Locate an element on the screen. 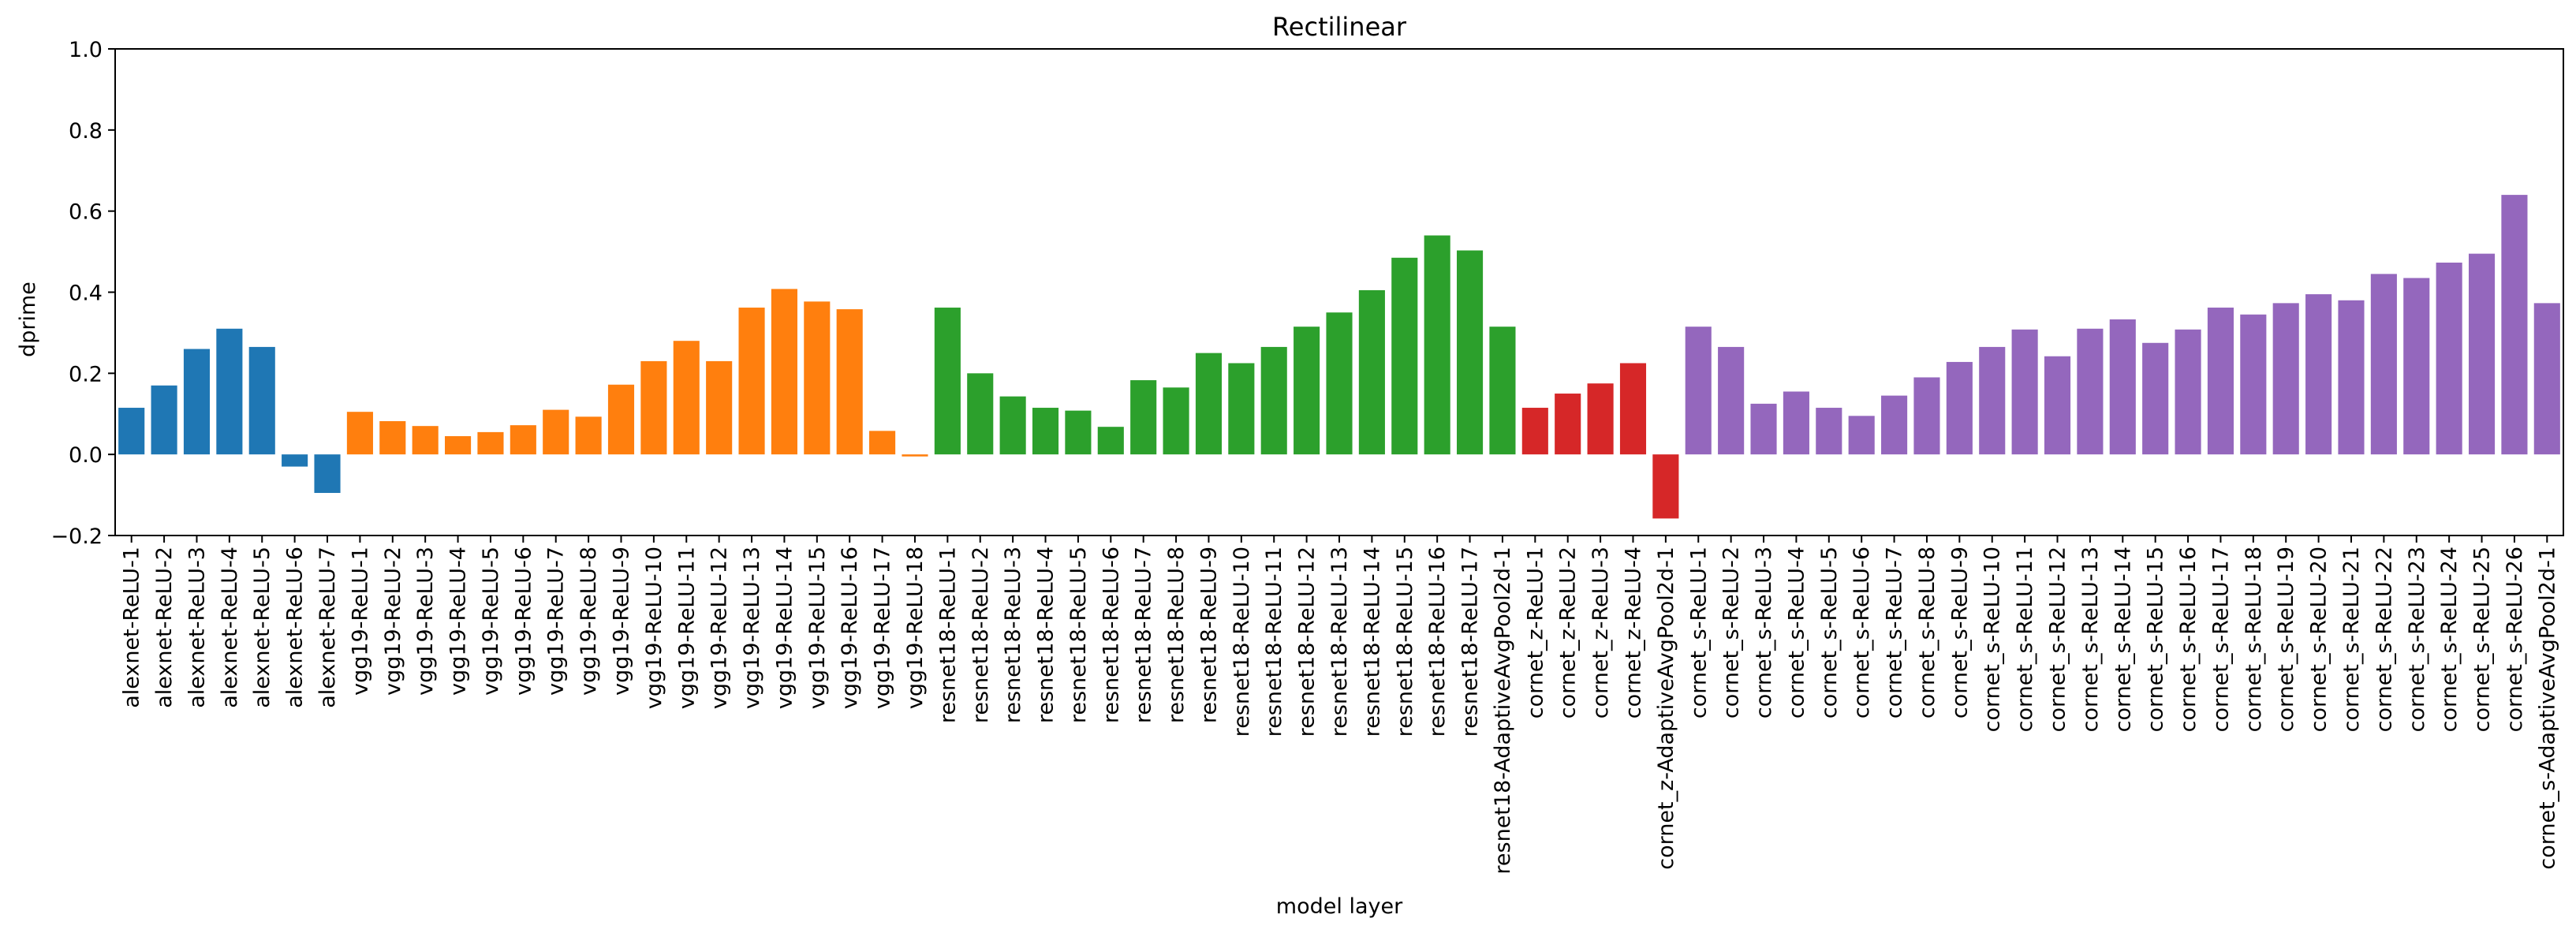 The width and height of the screenshot is (2576, 933). x-tick-label: cornet_s-ReLU-15 is located at coordinates (2156, 639).